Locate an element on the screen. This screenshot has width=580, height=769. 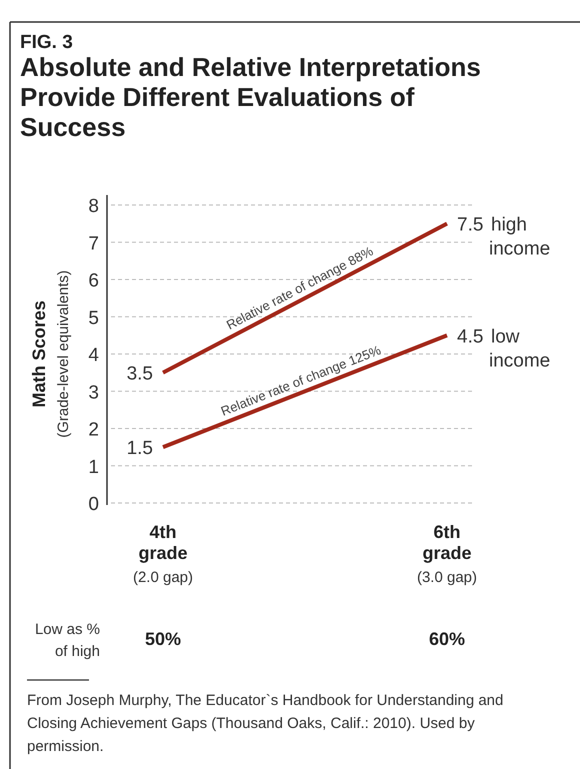
y-tick-label: 3 is located at coordinates (93, 393).